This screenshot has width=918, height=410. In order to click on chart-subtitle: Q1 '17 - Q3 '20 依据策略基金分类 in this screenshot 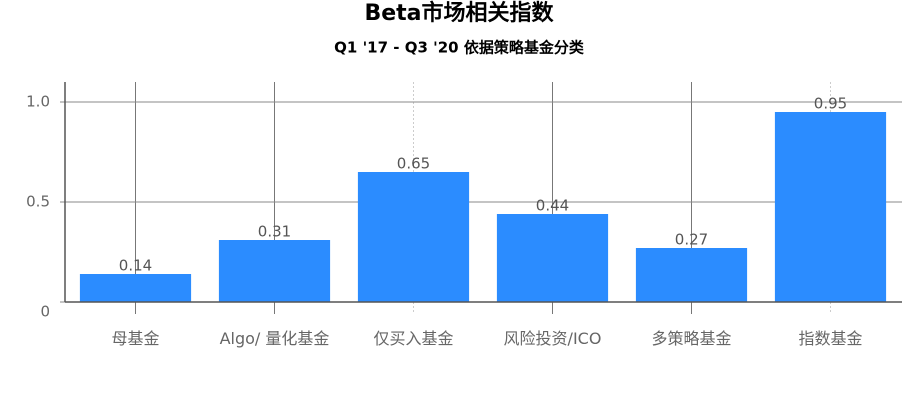, I will do `click(459, 48)`.